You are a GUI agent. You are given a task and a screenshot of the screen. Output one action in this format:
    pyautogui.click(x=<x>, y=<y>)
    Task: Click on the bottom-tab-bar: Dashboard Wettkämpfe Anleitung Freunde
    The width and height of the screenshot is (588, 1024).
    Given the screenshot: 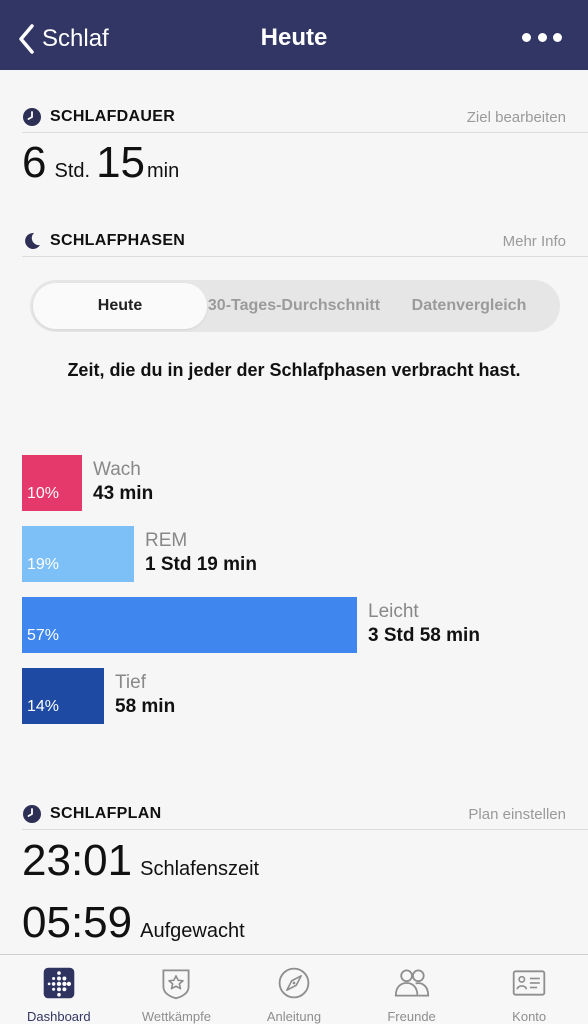 What is the action you would take?
    pyautogui.click(x=294, y=989)
    